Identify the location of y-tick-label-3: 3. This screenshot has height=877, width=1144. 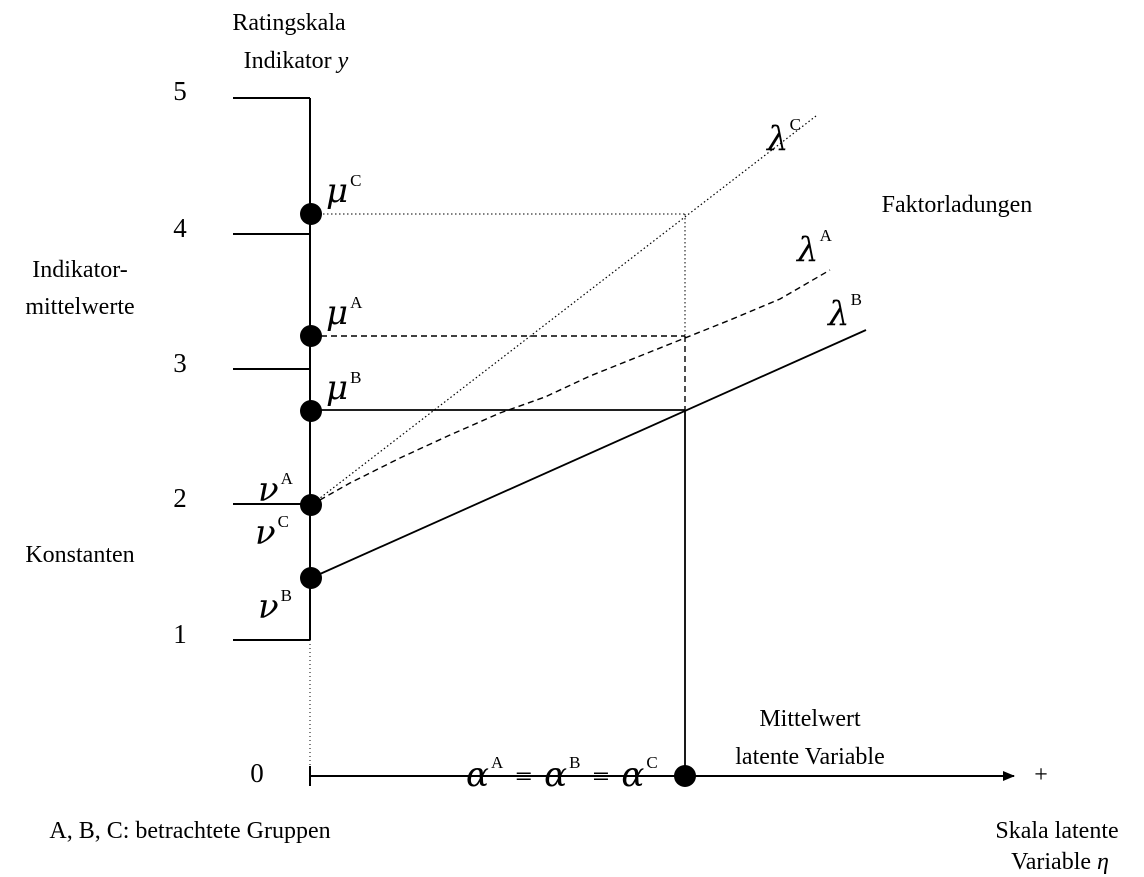
(180, 363).